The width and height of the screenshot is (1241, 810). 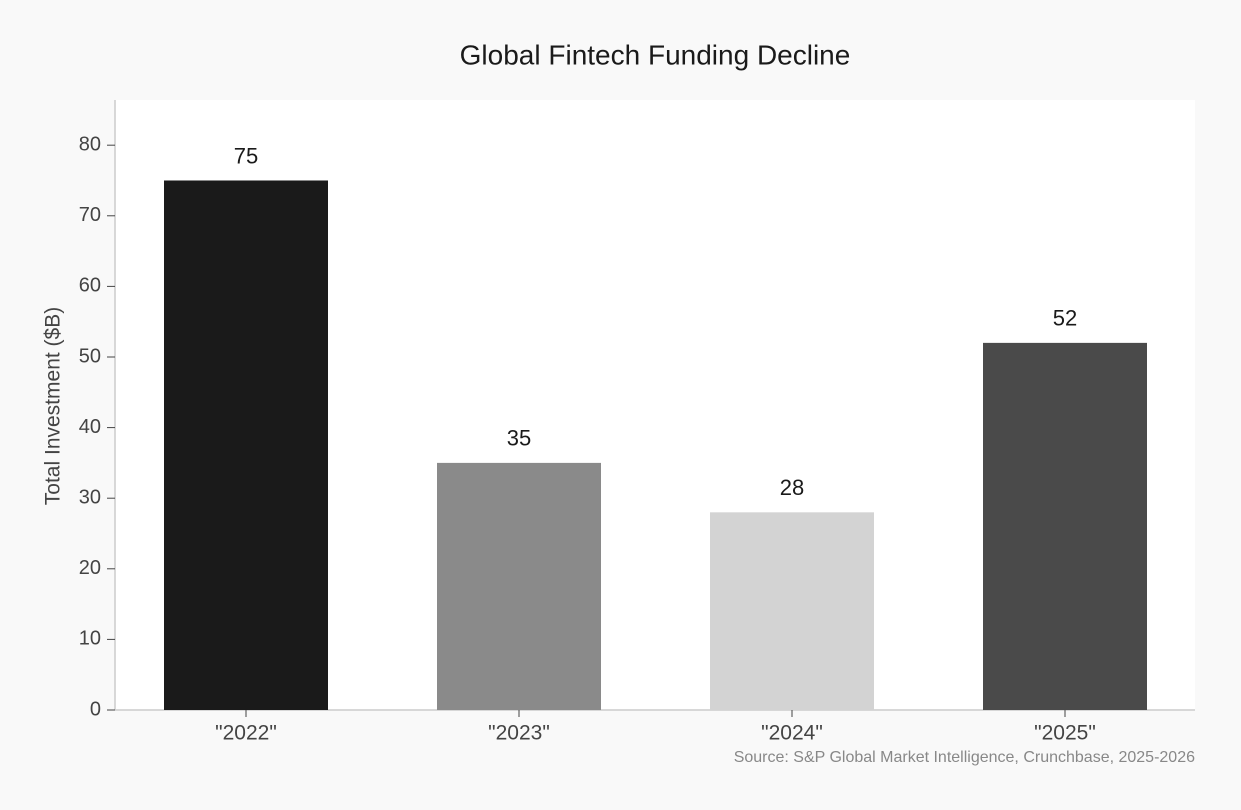 I want to click on y-tick-label: 20, so click(x=90, y=568).